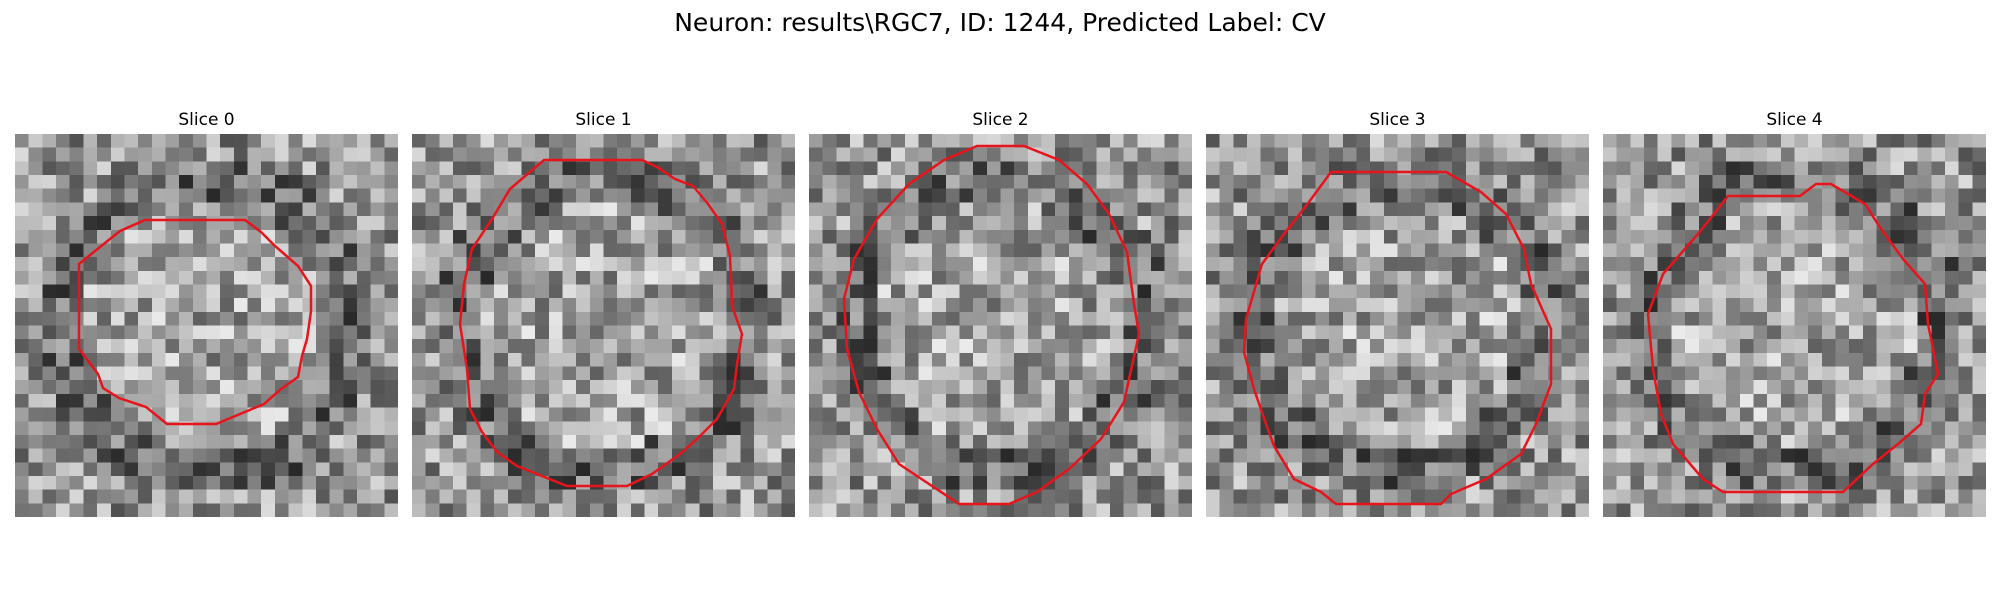 The image size is (2000, 600). I want to click on slice-title: Slice 4, so click(1794, 120).